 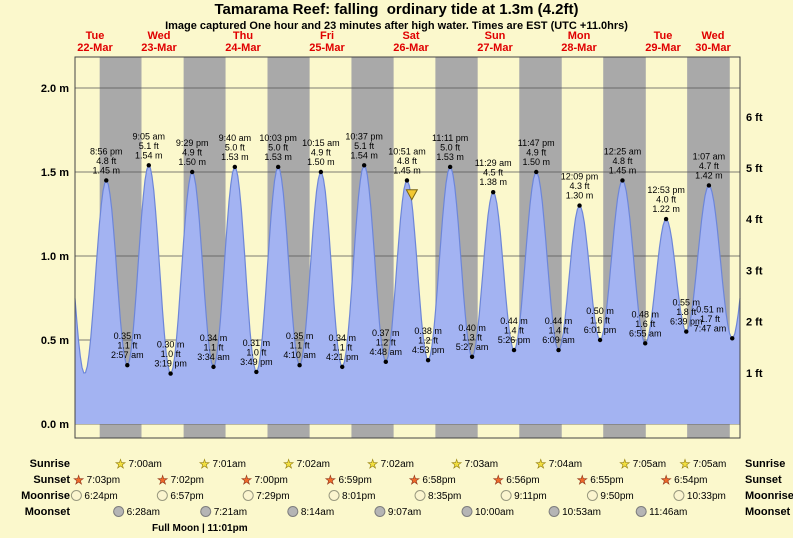 I want to click on tide-height-ft: 1.8 ft, so click(x=686, y=312).